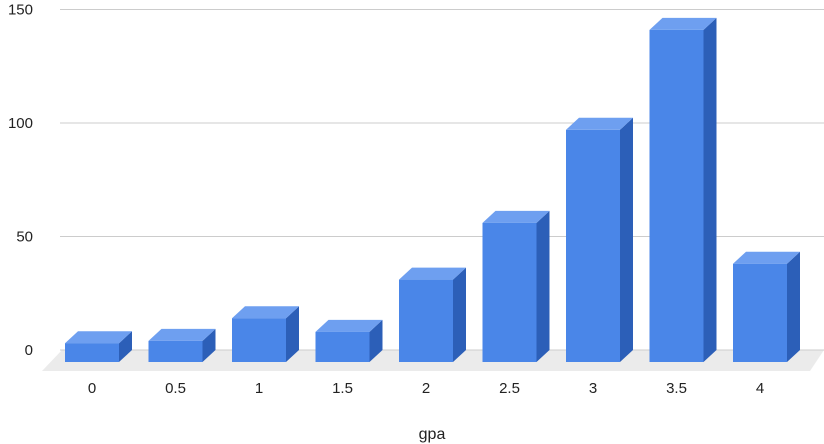 This screenshot has height=444, width=824. I want to click on x-tick-label: 3, so click(593, 388).